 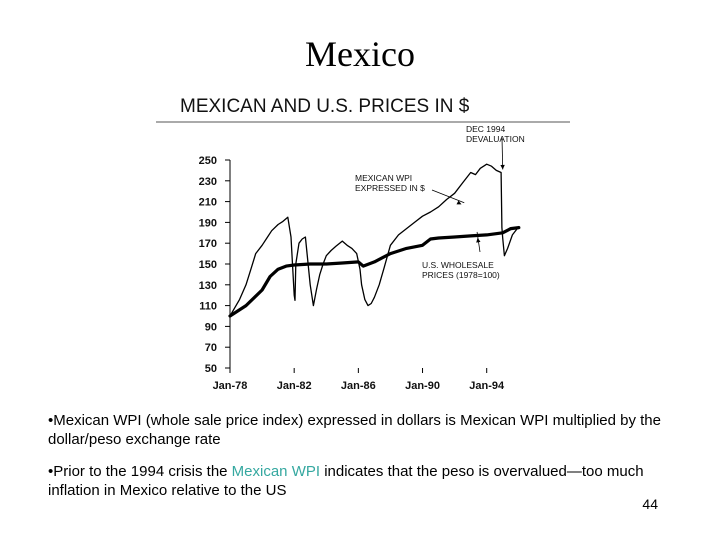 I want to click on us-wholesale-series-line, so click(x=374, y=272).